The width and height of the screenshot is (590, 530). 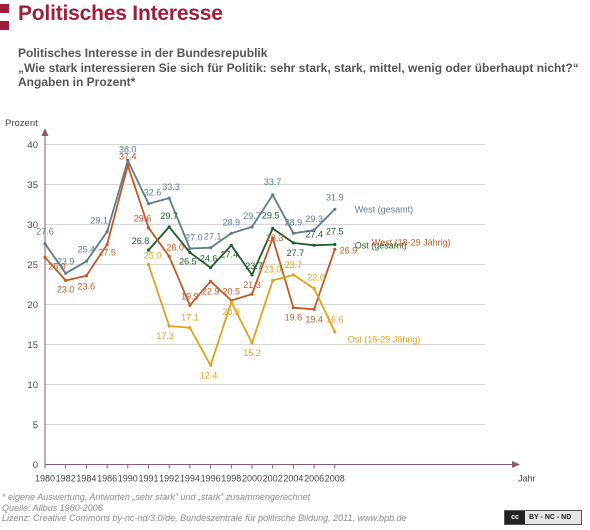 What do you see at coordinates (66, 261) in the screenshot?
I see `data-label: 23.9` at bounding box center [66, 261].